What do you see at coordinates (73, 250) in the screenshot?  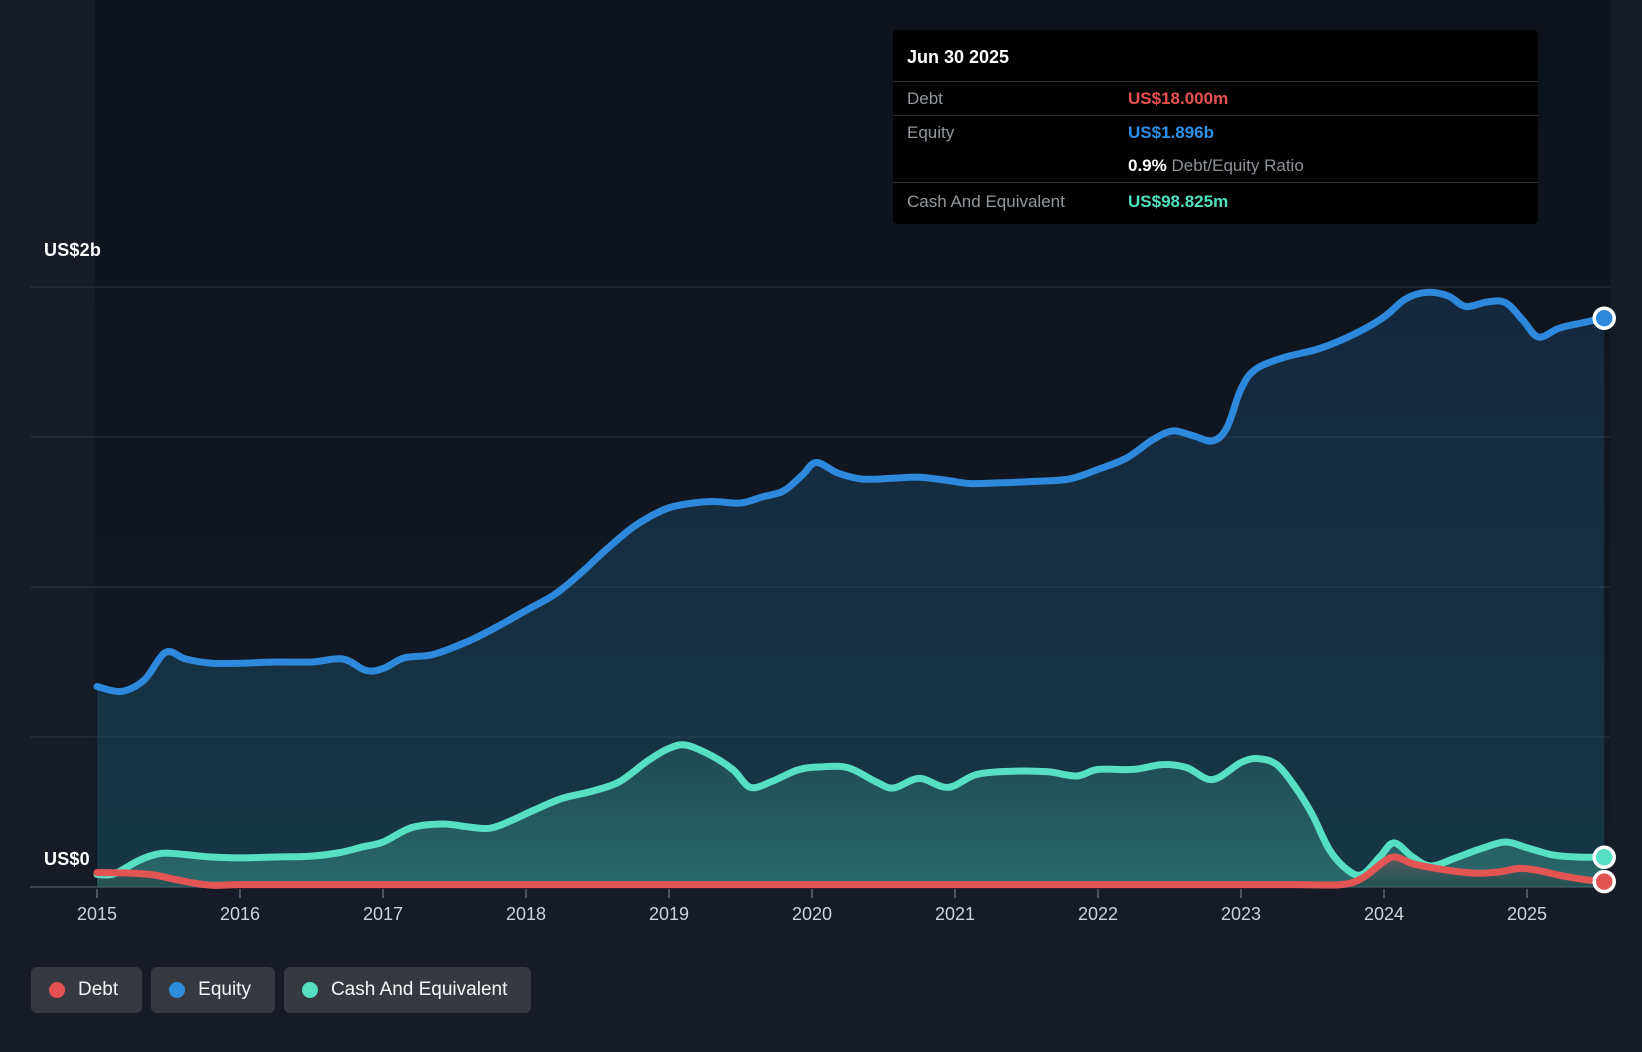 I see `y-axis-label-2b: US$2b` at bounding box center [73, 250].